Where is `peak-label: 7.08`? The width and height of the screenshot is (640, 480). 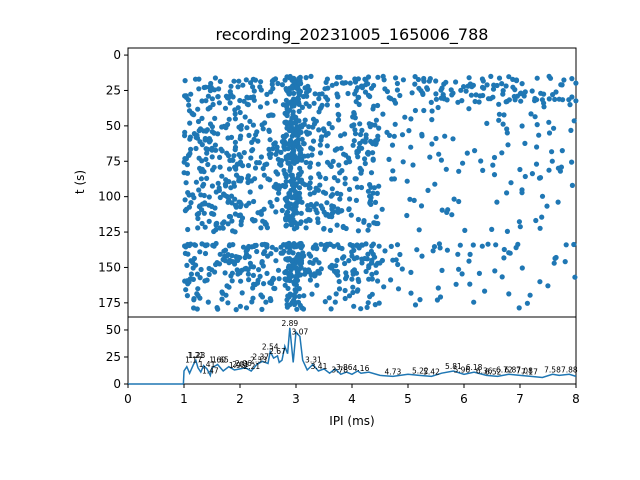
peak-label: 7.08 is located at coordinates (524, 370).